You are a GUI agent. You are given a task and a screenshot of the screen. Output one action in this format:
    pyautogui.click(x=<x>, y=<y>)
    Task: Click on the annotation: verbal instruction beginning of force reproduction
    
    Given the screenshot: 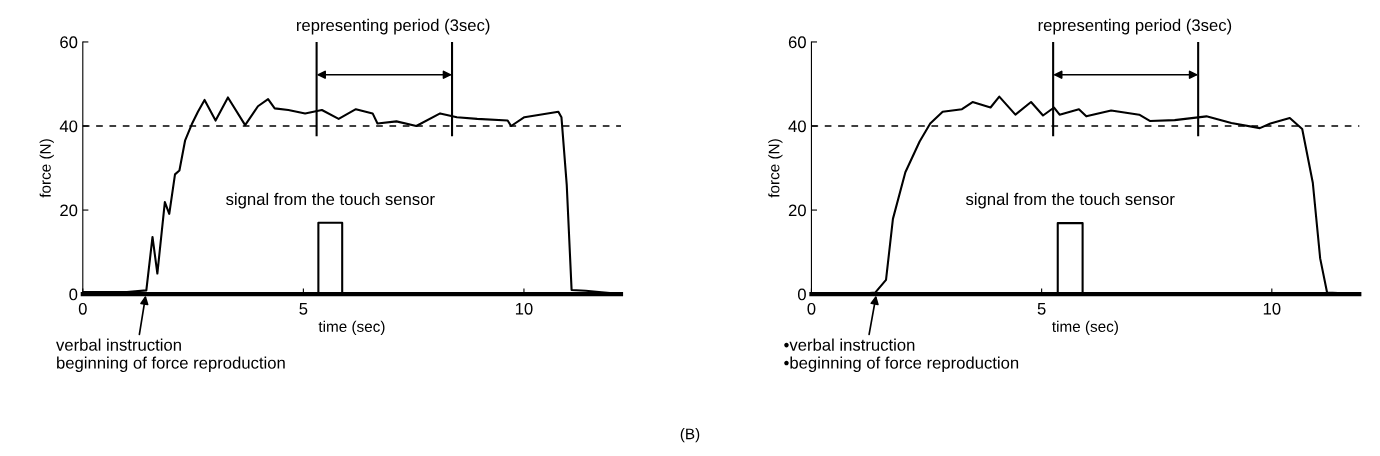 What is the action you would take?
    pyautogui.click(x=170, y=355)
    